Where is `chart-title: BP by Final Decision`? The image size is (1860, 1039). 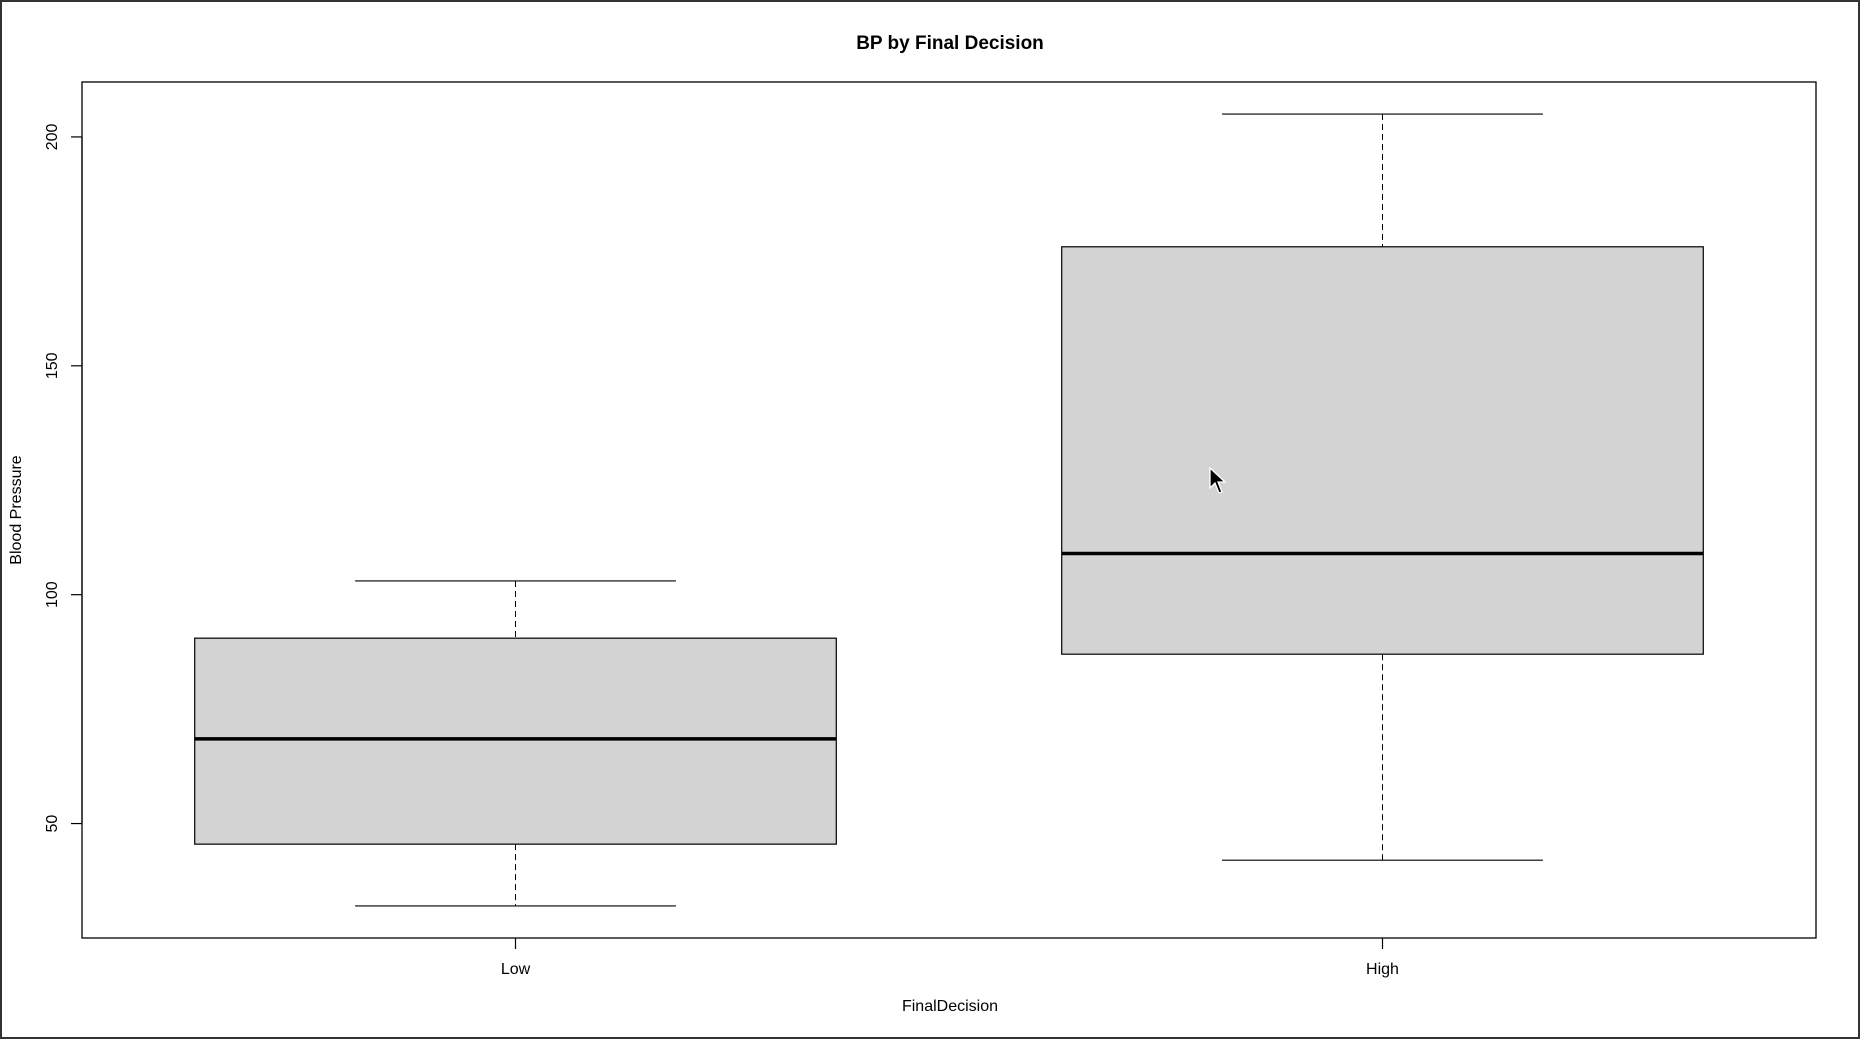
chart-title: BP by Final Decision is located at coordinates (950, 43).